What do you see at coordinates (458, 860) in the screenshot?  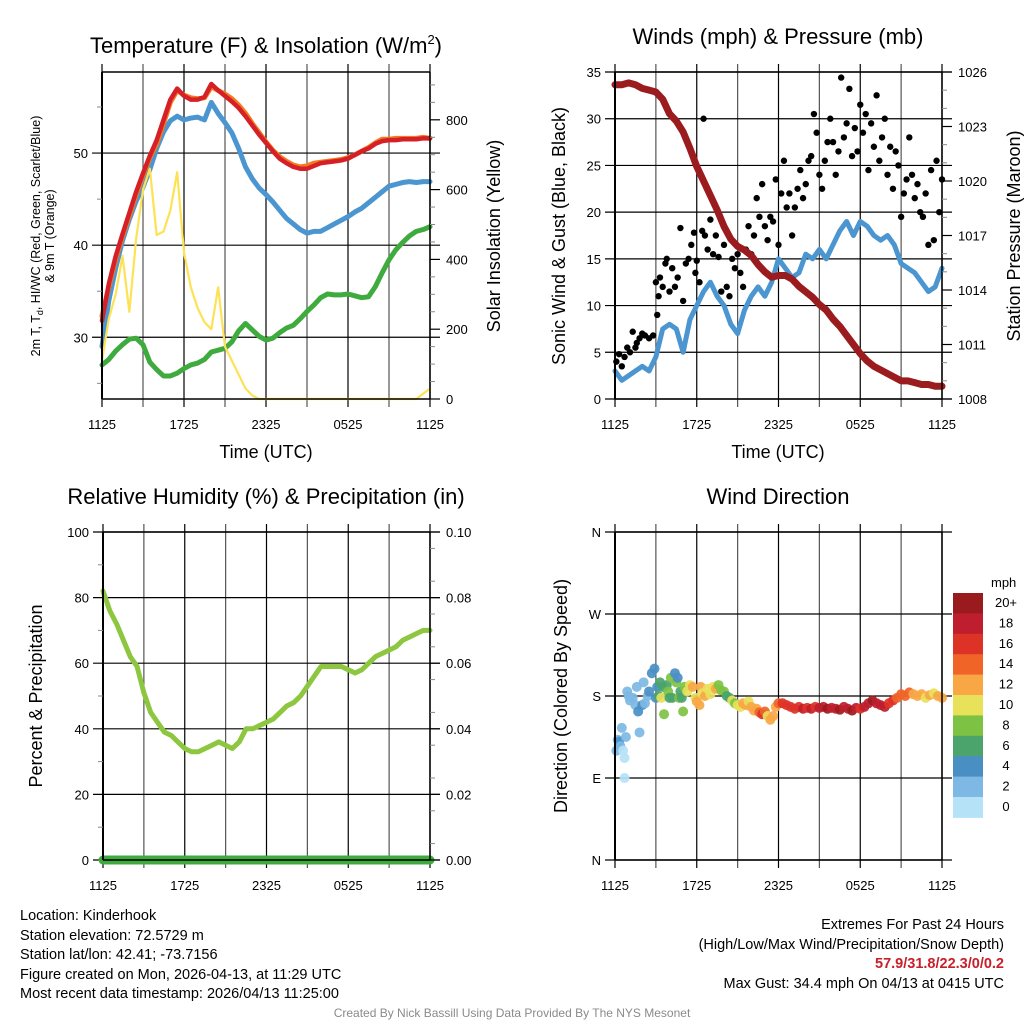 I see `y2-tick-label: 0.00` at bounding box center [458, 860].